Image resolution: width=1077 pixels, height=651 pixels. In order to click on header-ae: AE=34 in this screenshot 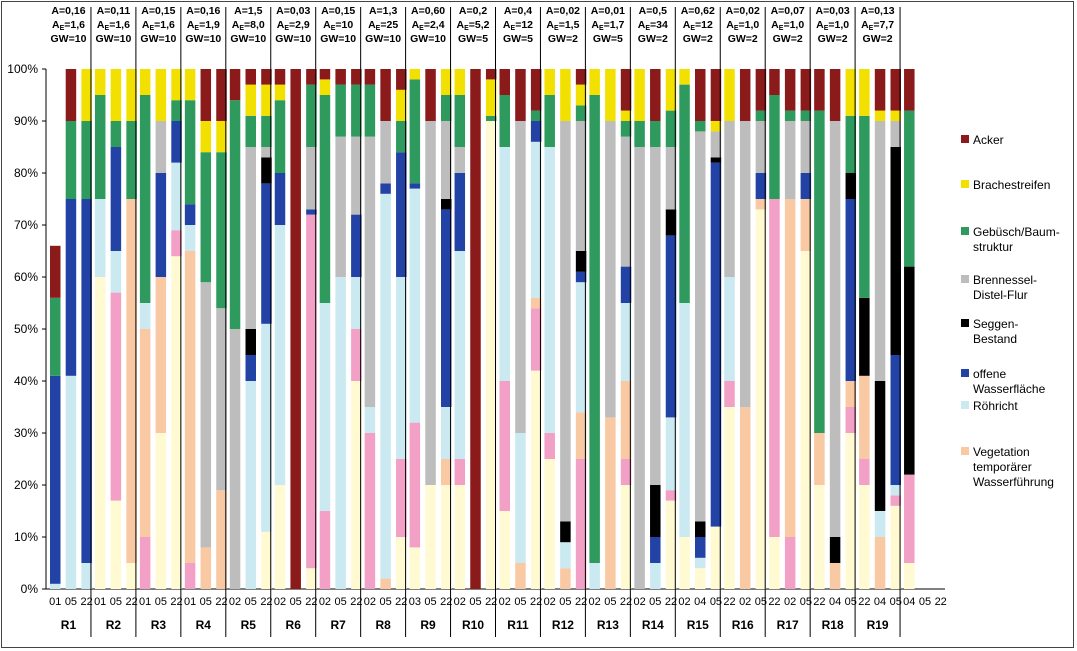, I will do `click(653, 25)`.